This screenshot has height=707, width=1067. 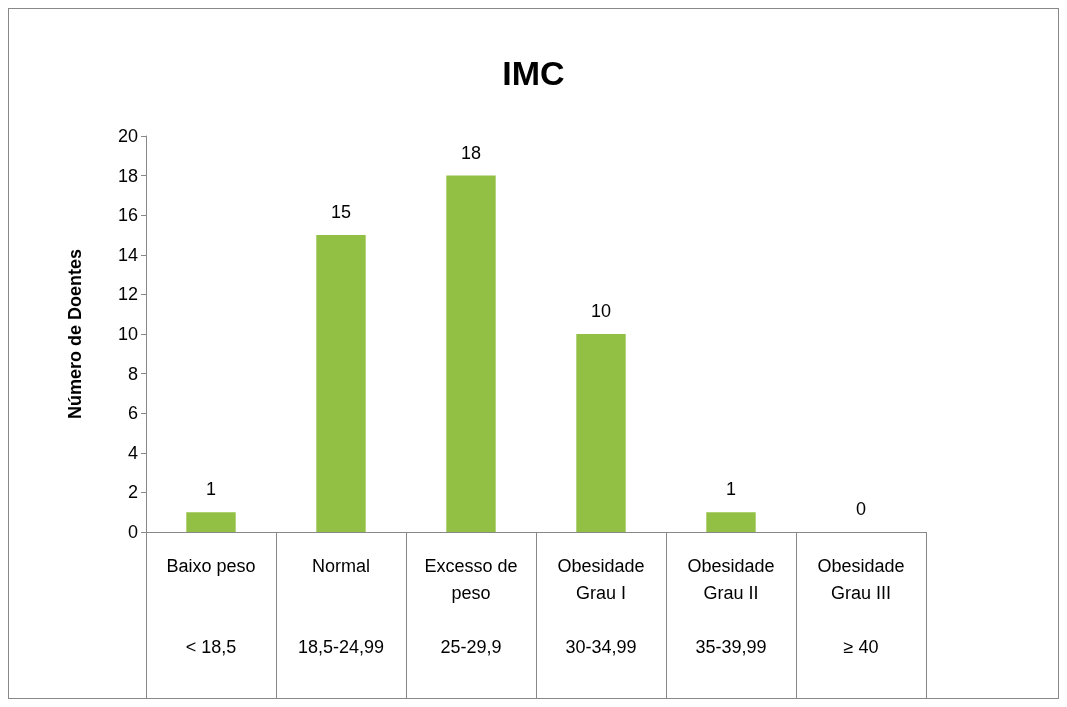 I want to click on y-tick-label: 10, so click(x=127, y=334).